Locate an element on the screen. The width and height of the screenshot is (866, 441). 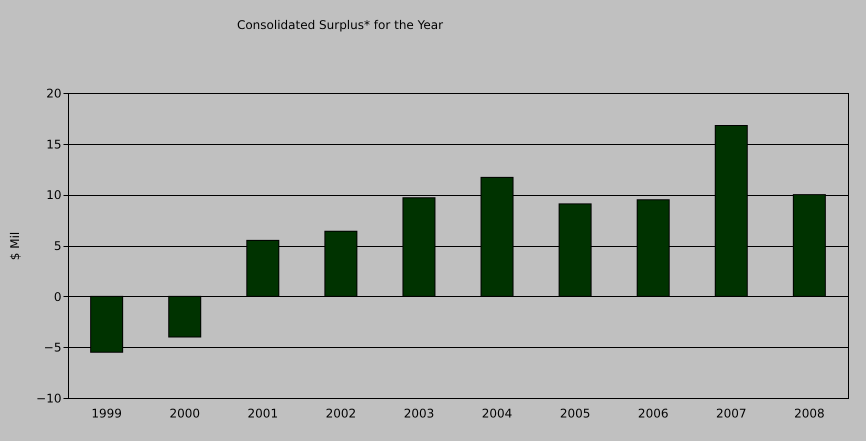
y-tick-label: 10 is located at coordinates (54, 195).